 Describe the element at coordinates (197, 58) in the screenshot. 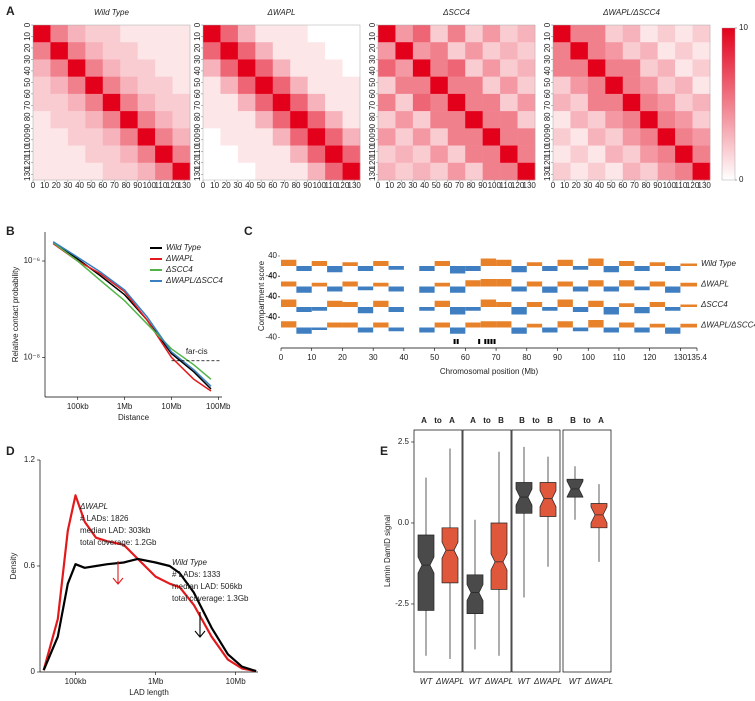

I see `y-tick-label: 30` at that location.